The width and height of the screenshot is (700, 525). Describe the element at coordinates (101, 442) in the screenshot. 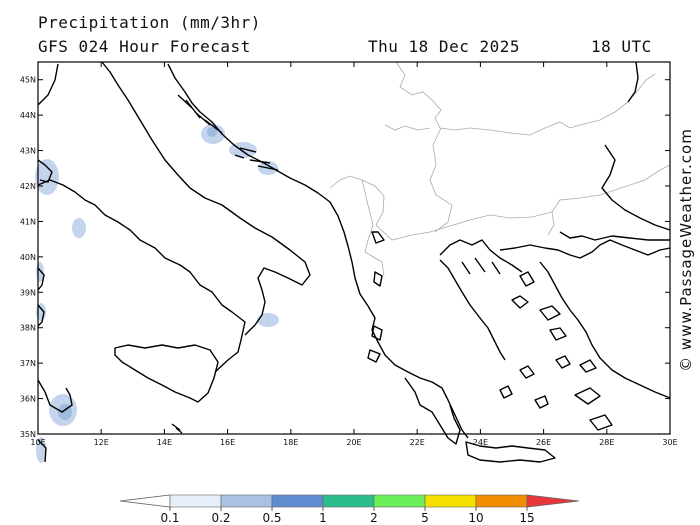

I see `lon-tick-label: 12E` at that location.